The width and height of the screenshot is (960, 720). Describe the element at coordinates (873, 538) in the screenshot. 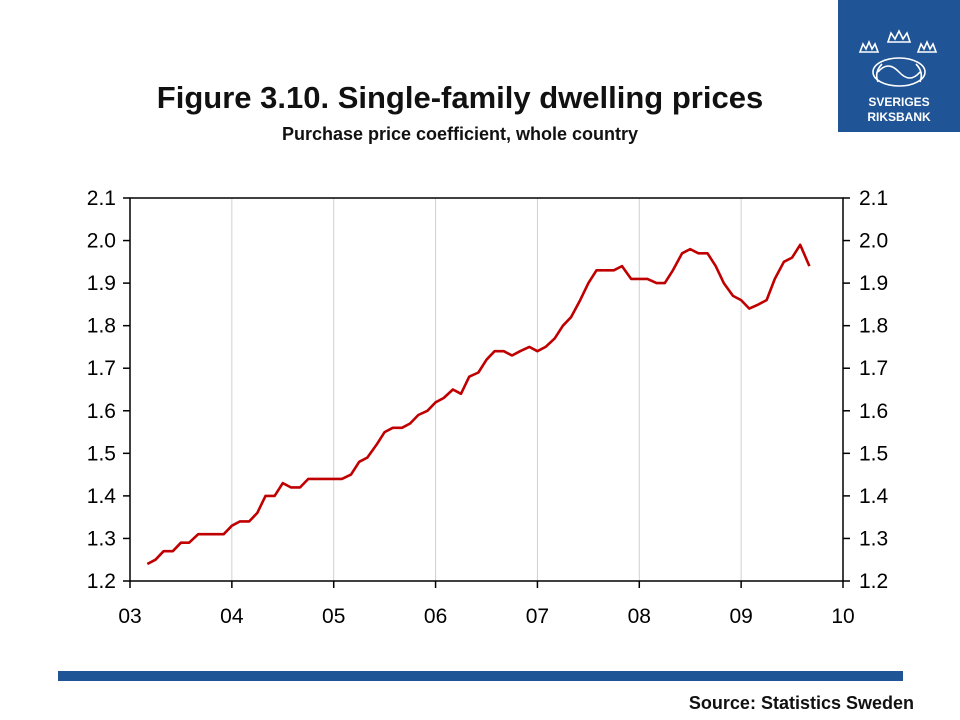

I see `y-tick-label-right: 1.3` at that location.